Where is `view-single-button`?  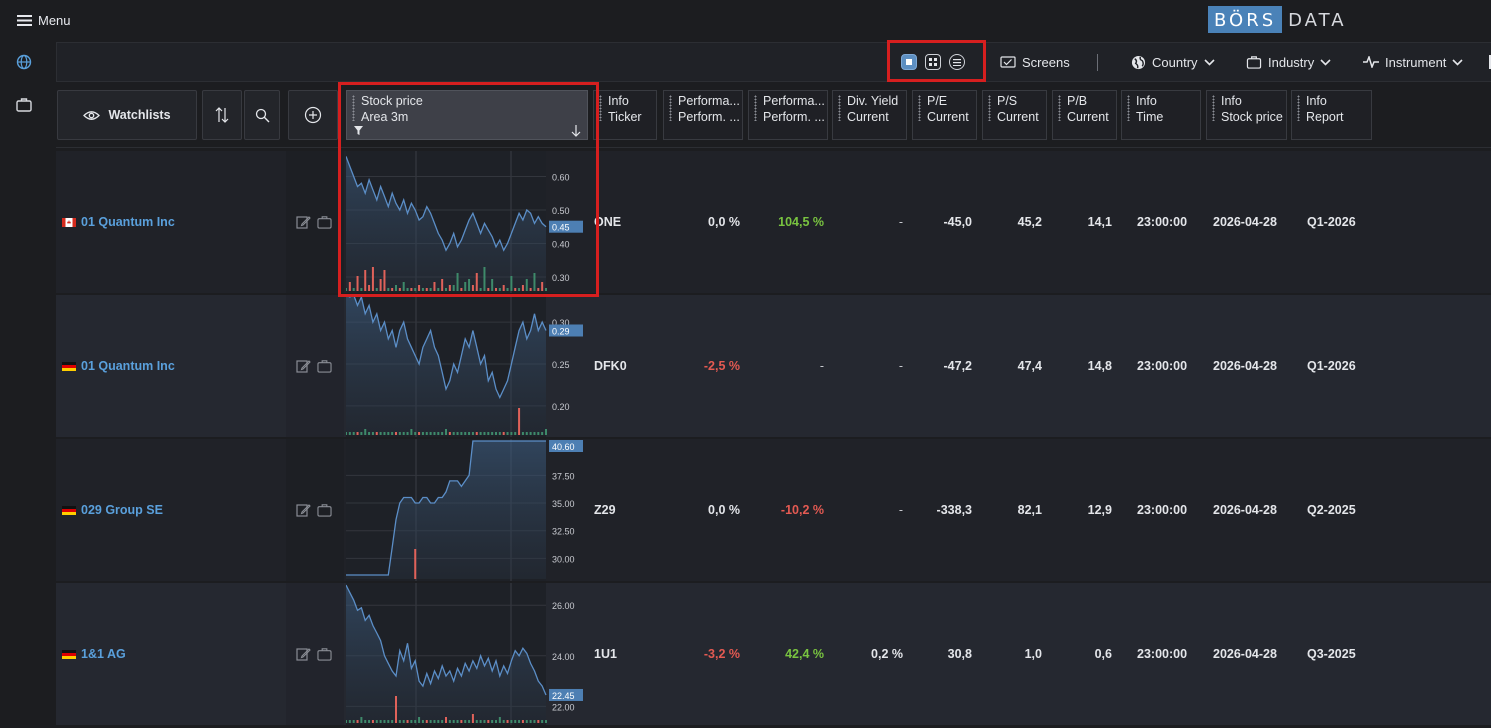
view-single-button is located at coordinates (909, 62).